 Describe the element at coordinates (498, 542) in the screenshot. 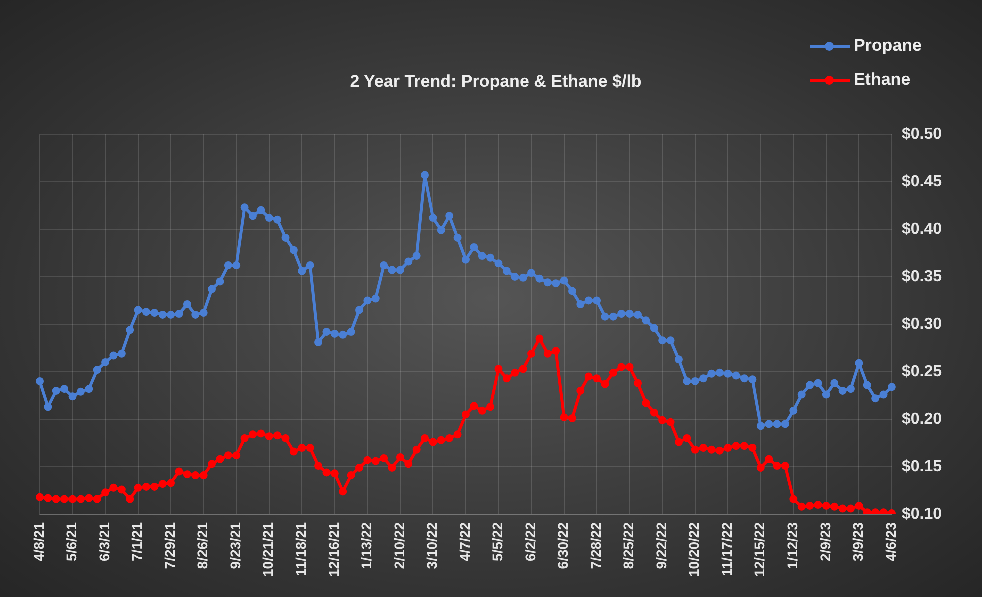

I see `x-tick-label: 5/5/22` at that location.